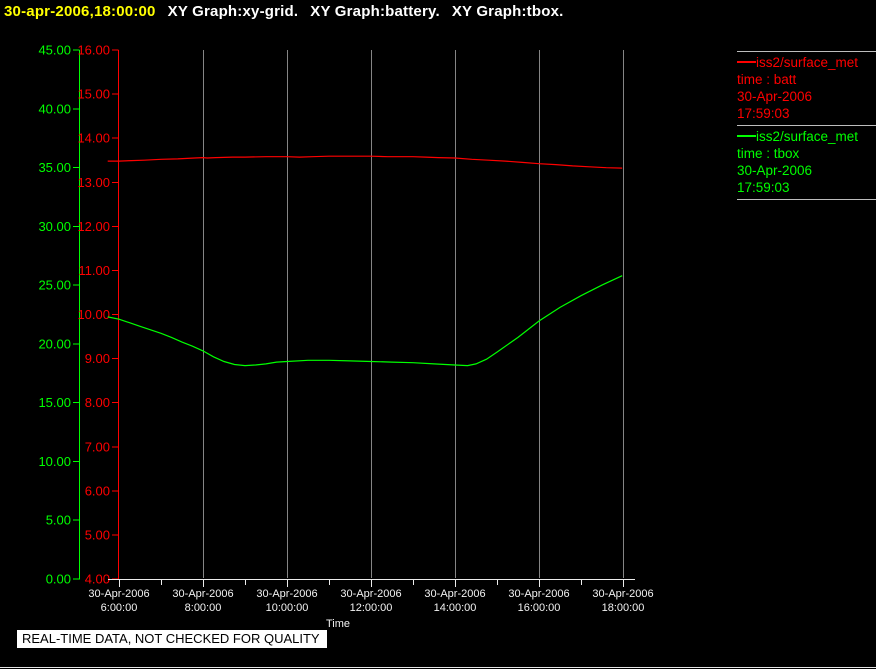 The image size is (876, 669). I want to click on data-quality-notice: REAL-TIME DATA, NOT CHECKED FOR QUALITY, so click(172, 639).